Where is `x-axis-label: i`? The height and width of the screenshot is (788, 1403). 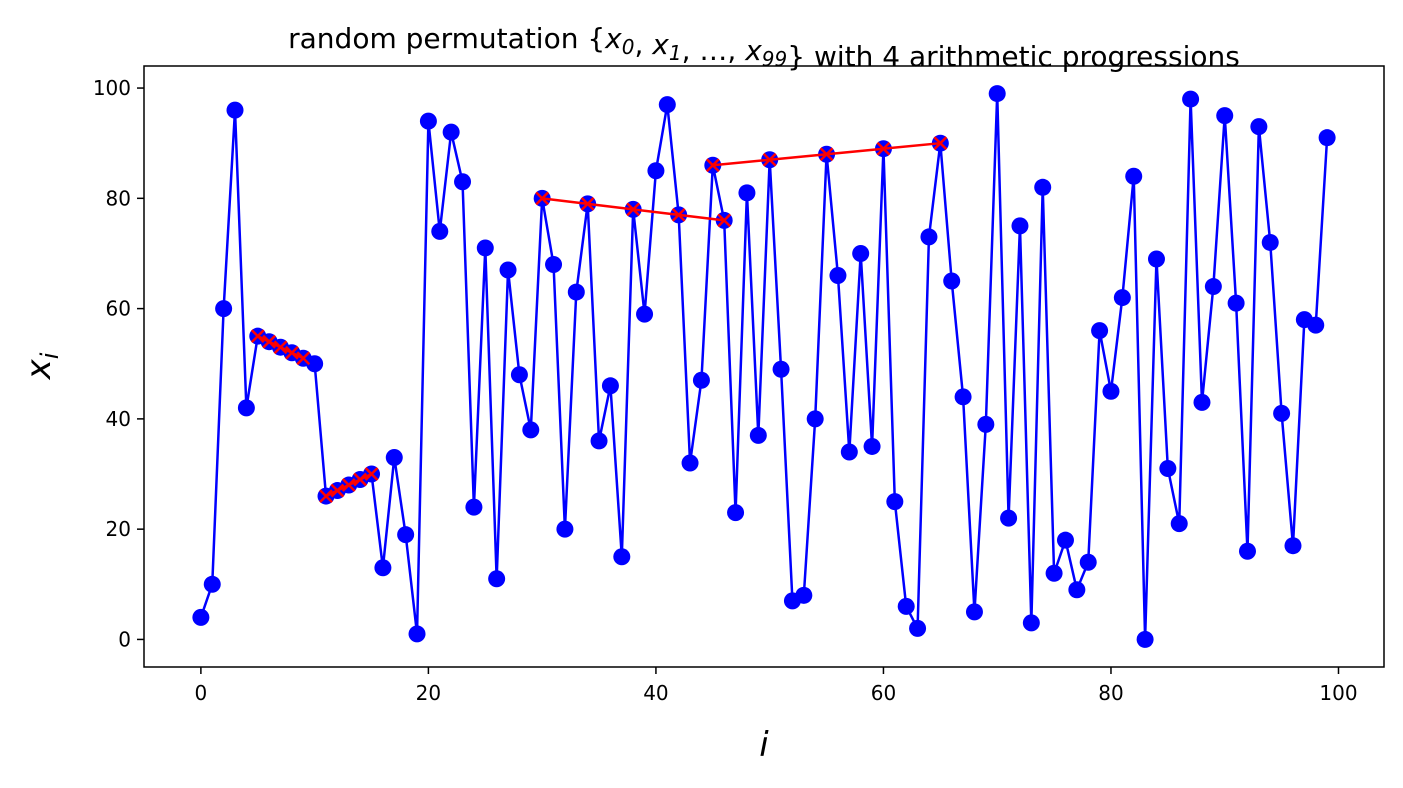
x-axis-label: i is located at coordinates (764, 745).